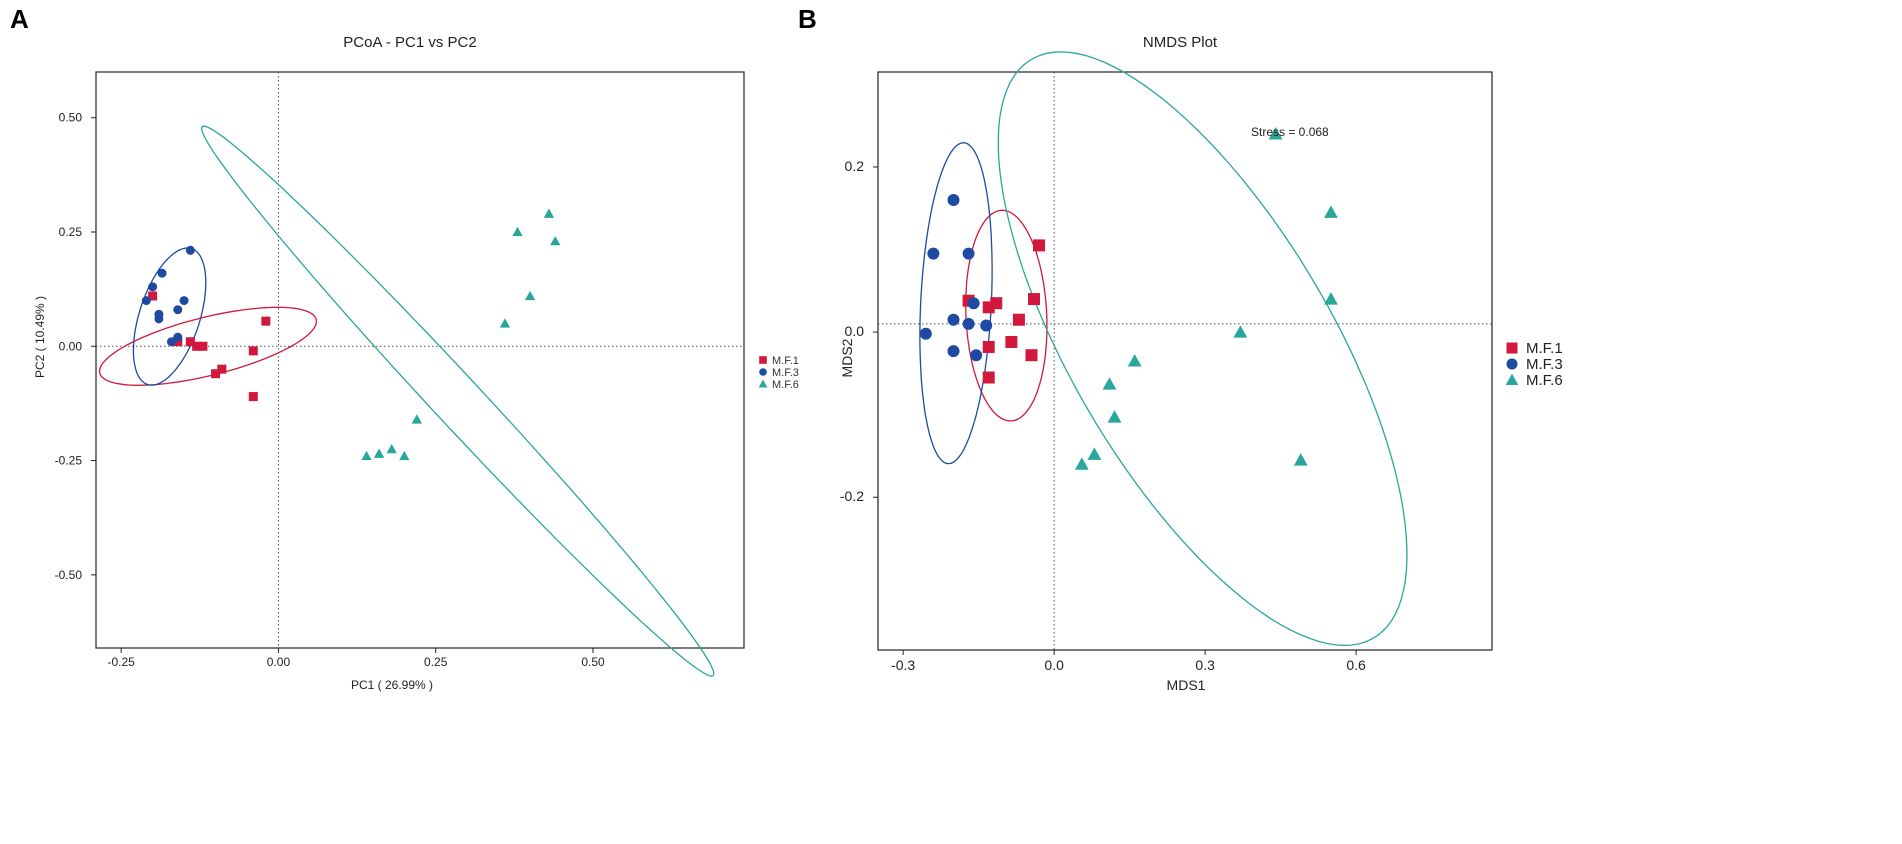  Describe the element at coordinates (436, 662) in the screenshot. I see `x-tick-label: 0.25` at that location.